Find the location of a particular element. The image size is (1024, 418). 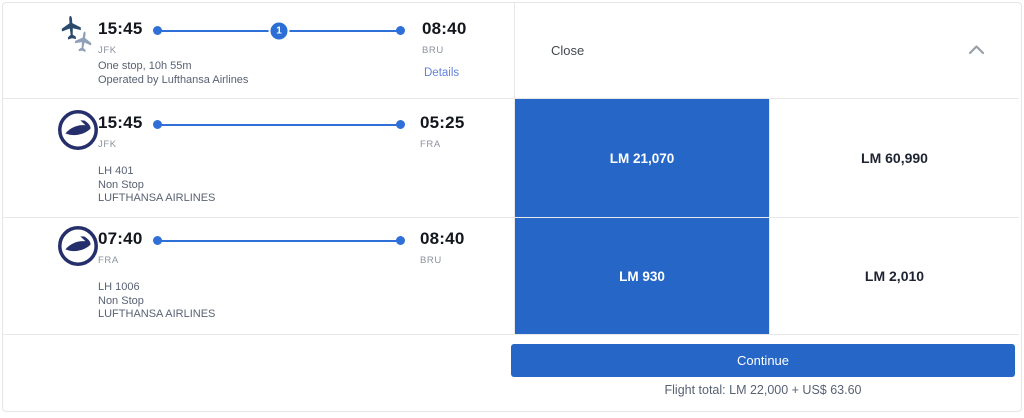

flight-number: LH 1006 is located at coordinates (119, 287).